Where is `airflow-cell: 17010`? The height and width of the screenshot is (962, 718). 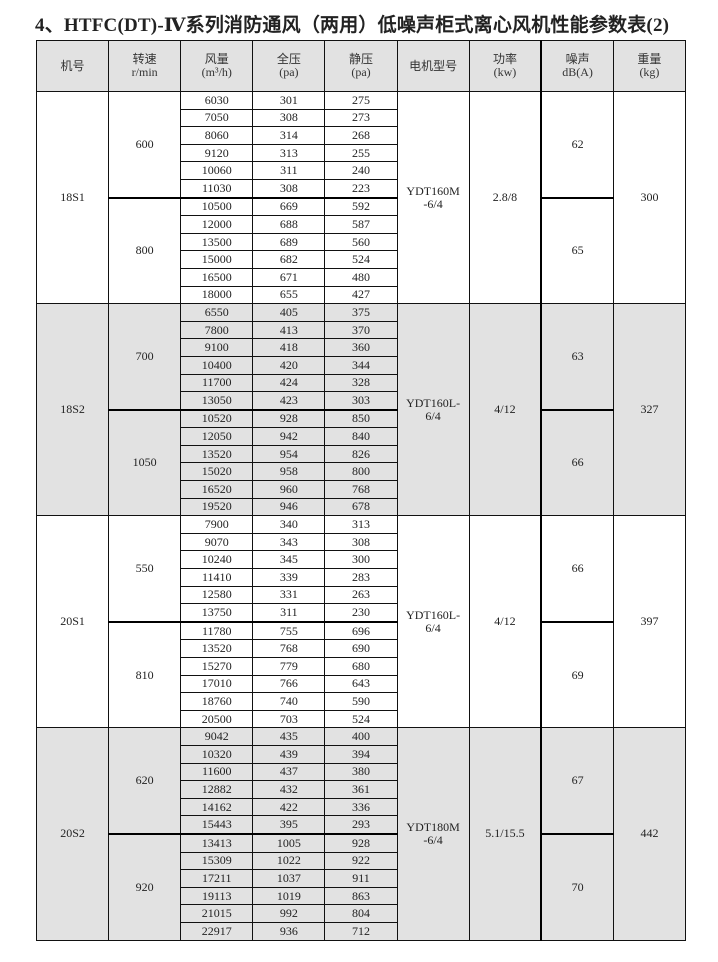
airflow-cell: 17010 is located at coordinates (217, 684).